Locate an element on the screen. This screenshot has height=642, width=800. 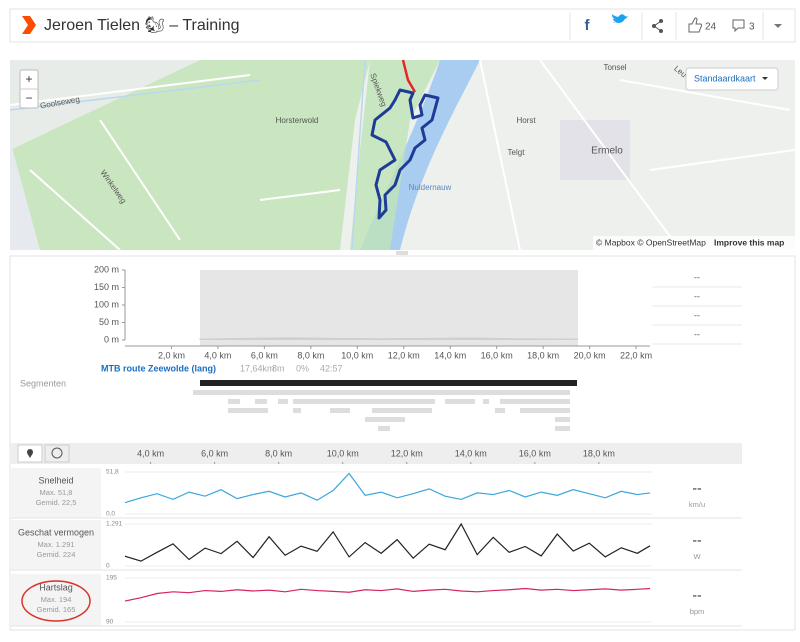
segment-grade: 0% is located at coordinates (302, 368).